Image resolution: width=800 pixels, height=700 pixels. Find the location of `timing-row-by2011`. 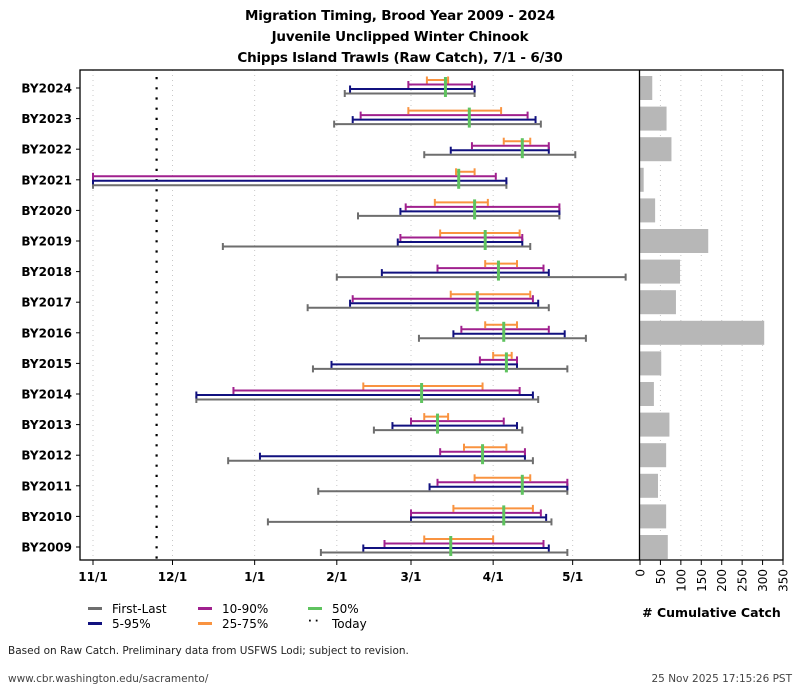

timing-row-by2011 is located at coordinates (443, 484).